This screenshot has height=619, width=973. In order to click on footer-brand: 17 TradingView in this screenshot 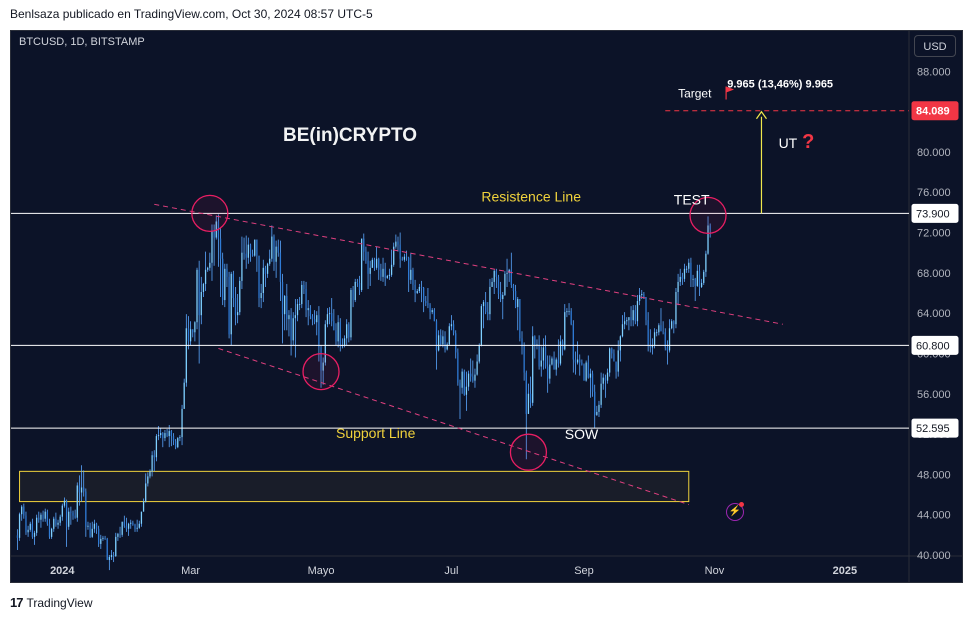, I will do `click(51, 602)`.